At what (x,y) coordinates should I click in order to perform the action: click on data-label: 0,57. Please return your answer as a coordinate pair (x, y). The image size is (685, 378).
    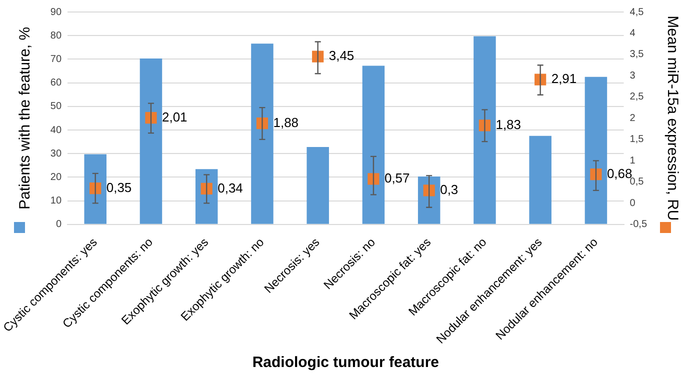
    Looking at the image, I should click on (397, 178).